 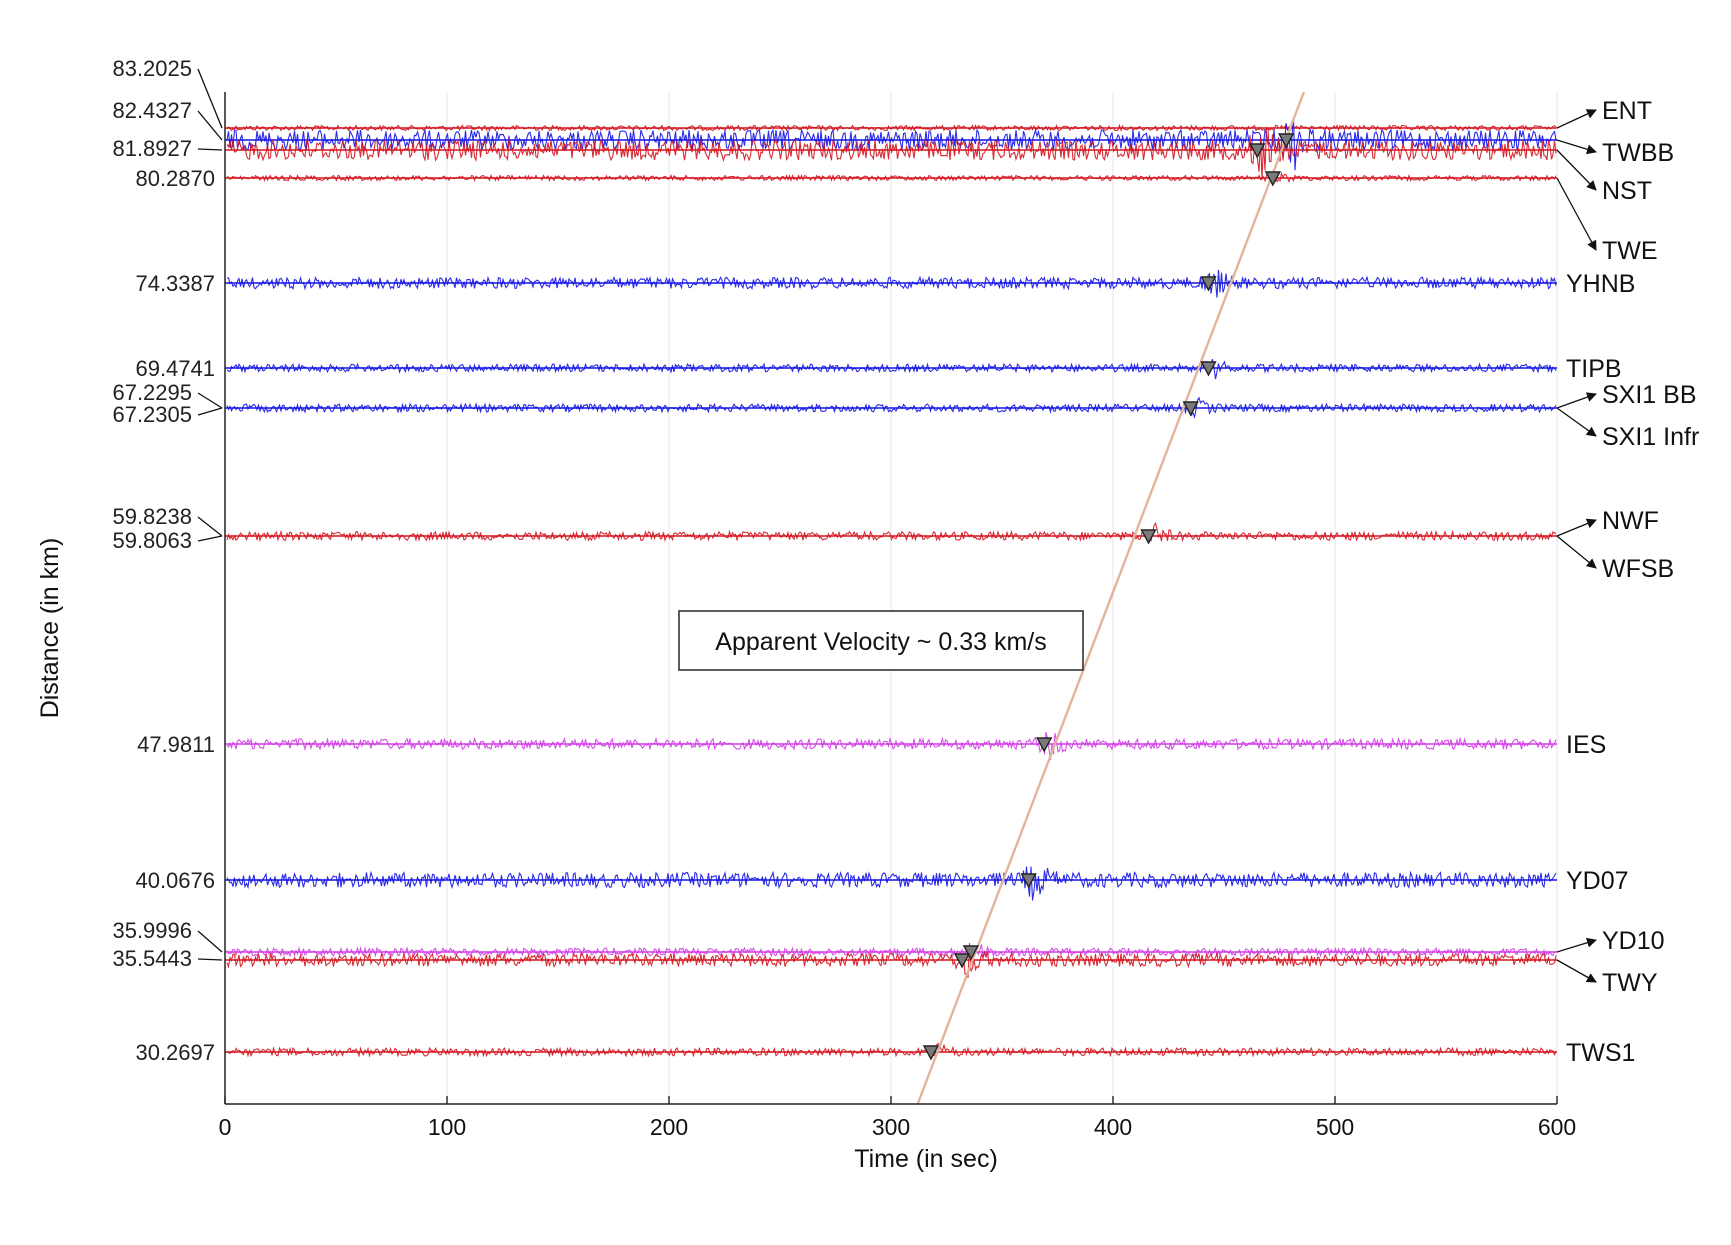 What do you see at coordinates (1594, 369) in the screenshot?
I see `station-label: TIPB` at bounding box center [1594, 369].